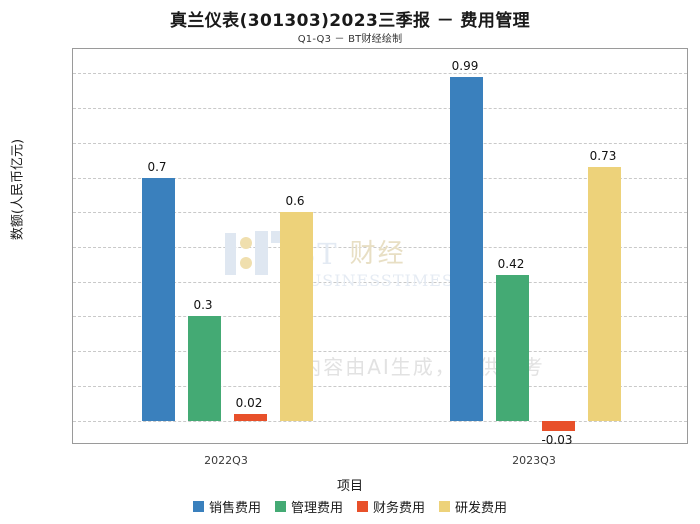 The height and width of the screenshot is (524, 700). What do you see at coordinates (511, 263) in the screenshot?
I see `bar-value-label: 0.42` at bounding box center [511, 263].